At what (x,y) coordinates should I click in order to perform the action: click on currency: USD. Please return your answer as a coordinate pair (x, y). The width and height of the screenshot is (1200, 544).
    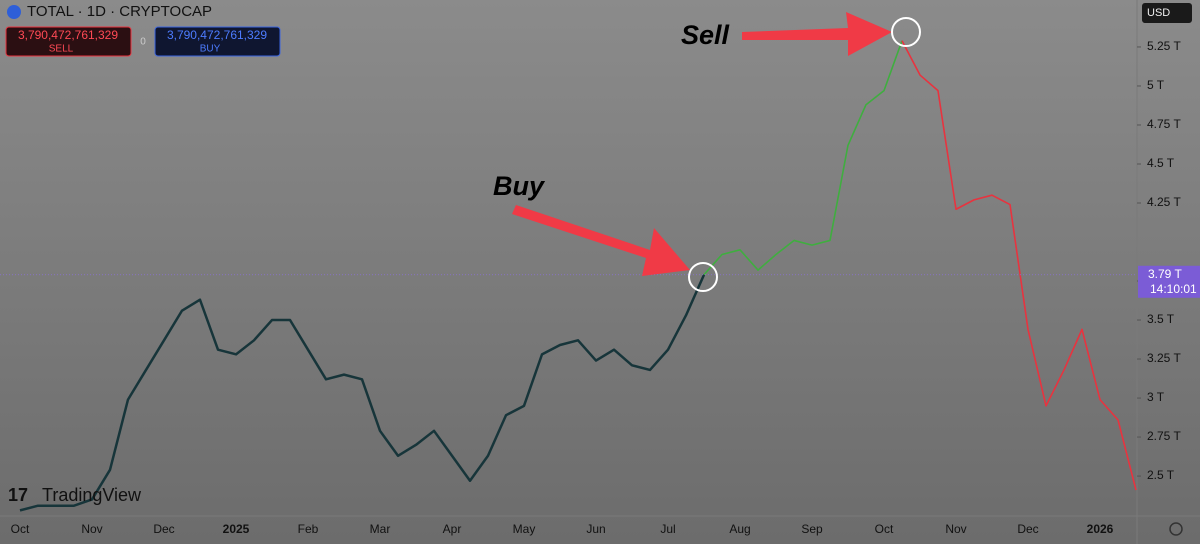
    Looking at the image, I should click on (1158, 13).